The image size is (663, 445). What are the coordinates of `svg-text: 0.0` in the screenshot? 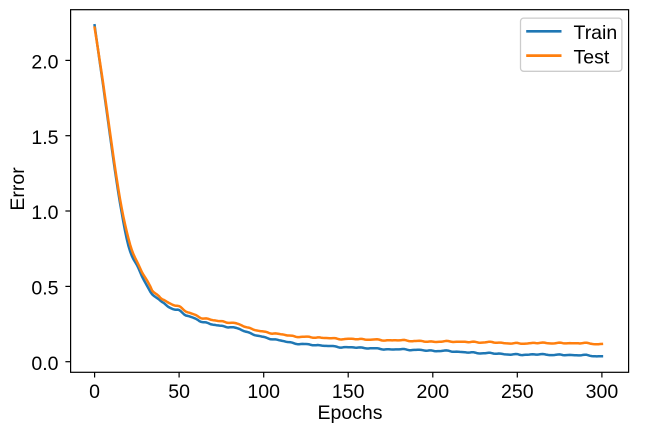 It's located at (44, 364).